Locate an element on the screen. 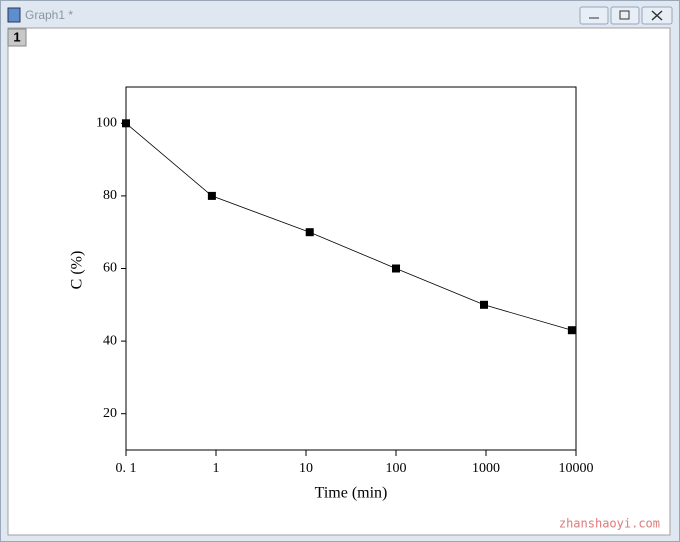  y-tick-label: 100 is located at coordinates (106, 123).